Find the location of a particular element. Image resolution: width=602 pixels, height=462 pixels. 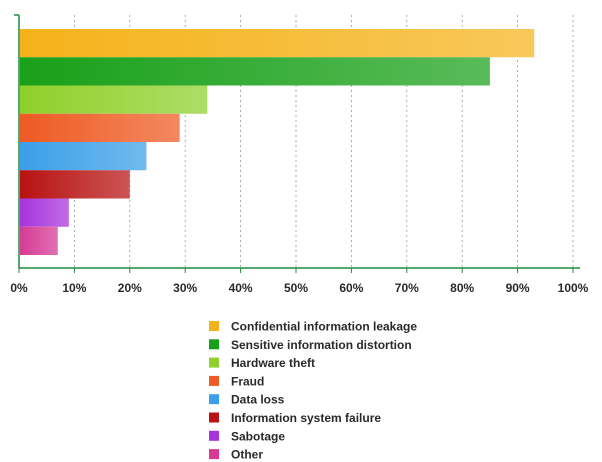

x-axis-ticks: 0% 10% 20% 30% 40% 50% 60% 70% 80% 90% 100% is located at coordinates (299, 281).